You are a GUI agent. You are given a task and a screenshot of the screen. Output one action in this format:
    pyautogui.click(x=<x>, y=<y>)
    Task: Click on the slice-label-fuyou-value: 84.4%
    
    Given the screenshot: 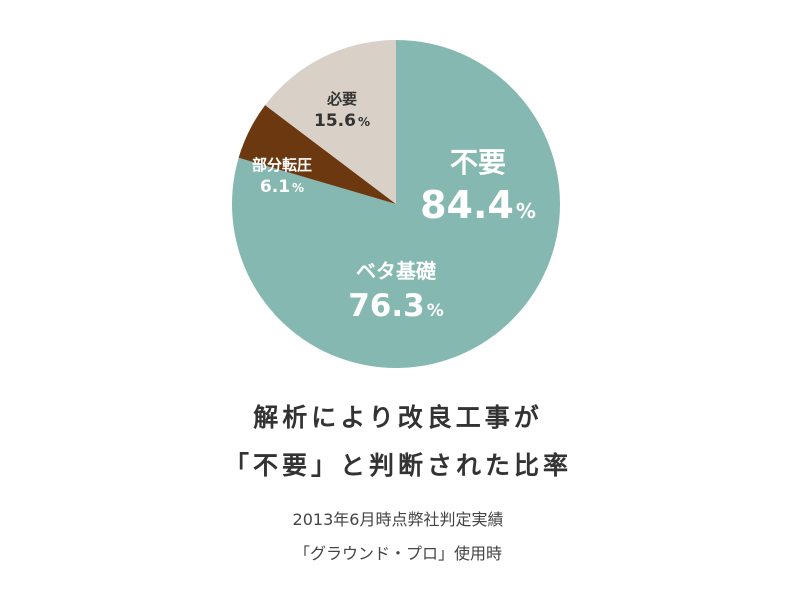 What is the action you would take?
    pyautogui.click(x=478, y=205)
    